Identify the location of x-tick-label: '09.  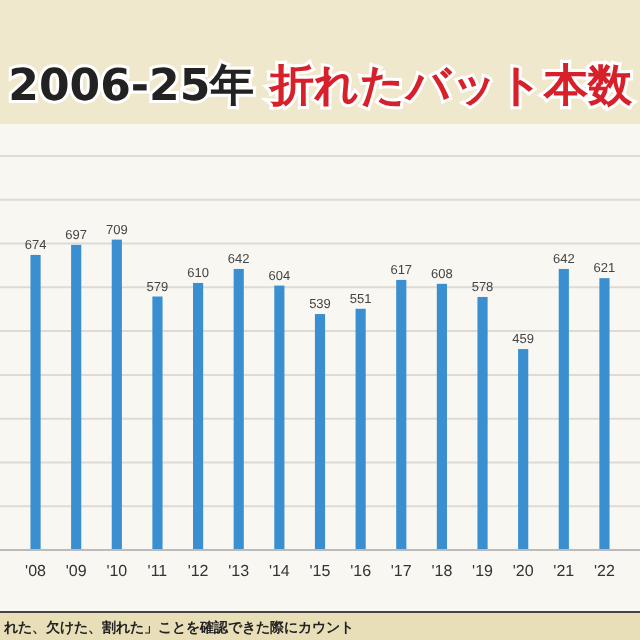
(76, 571).